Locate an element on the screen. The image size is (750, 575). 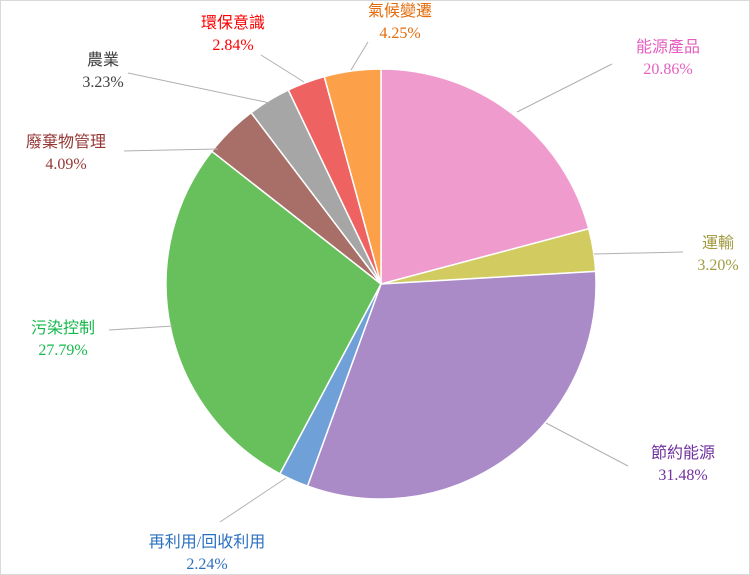
slice-value-label-4: 2.24% is located at coordinates (206, 564).